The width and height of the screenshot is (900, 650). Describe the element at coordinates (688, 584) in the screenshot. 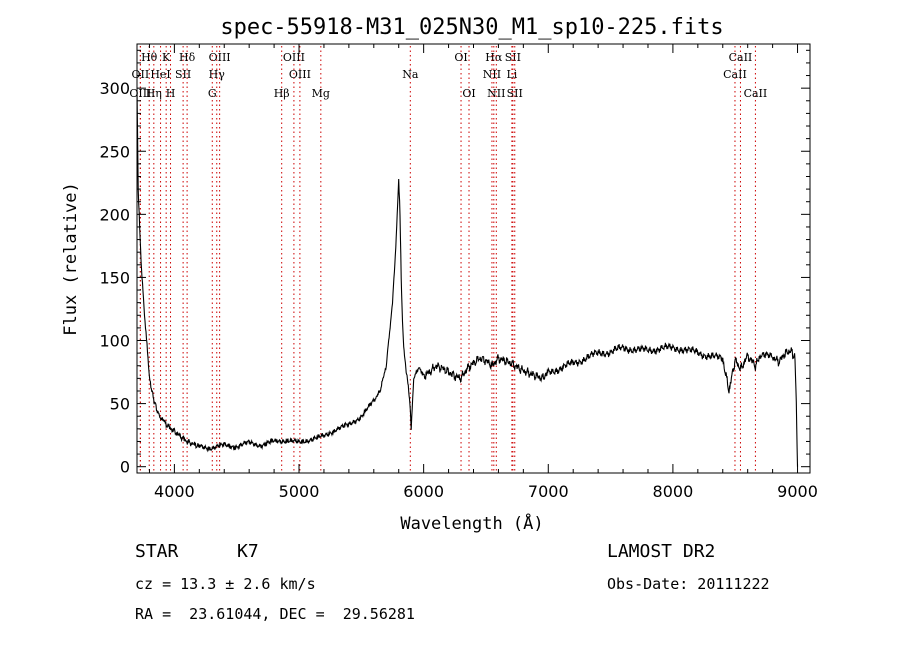

I see `obs-date-label: Obs-Date: 20111222` at that location.